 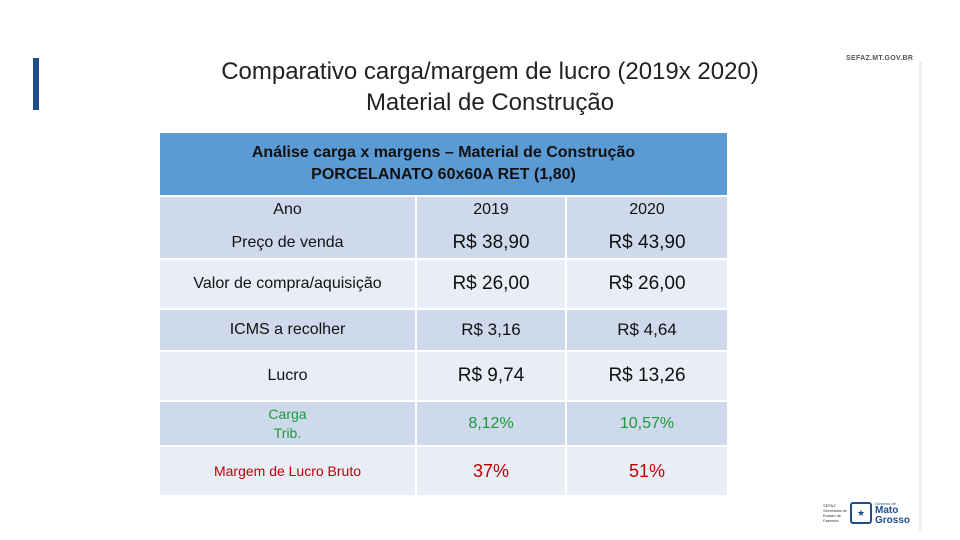 I want to click on profit-label-cell: Lucro, so click(x=288, y=377).